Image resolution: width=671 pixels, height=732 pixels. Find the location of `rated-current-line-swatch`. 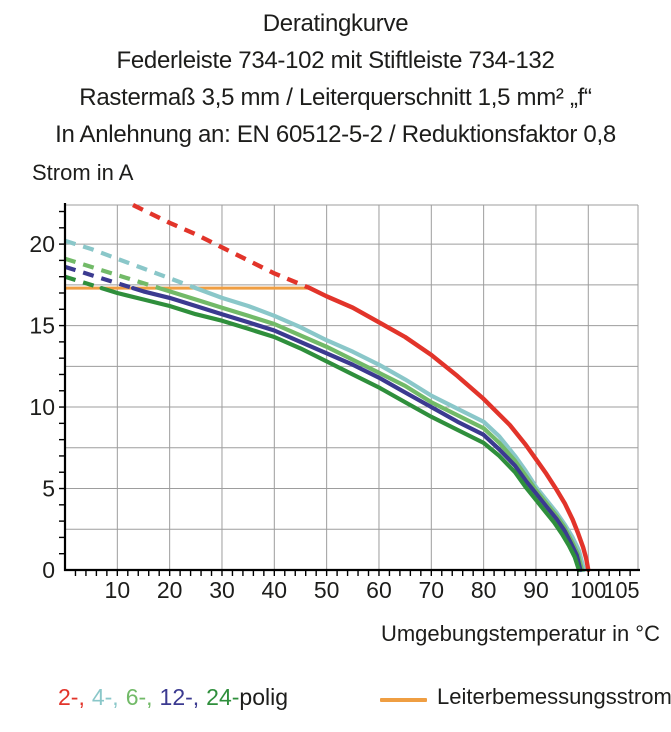

rated-current-line-swatch is located at coordinates (403, 700).